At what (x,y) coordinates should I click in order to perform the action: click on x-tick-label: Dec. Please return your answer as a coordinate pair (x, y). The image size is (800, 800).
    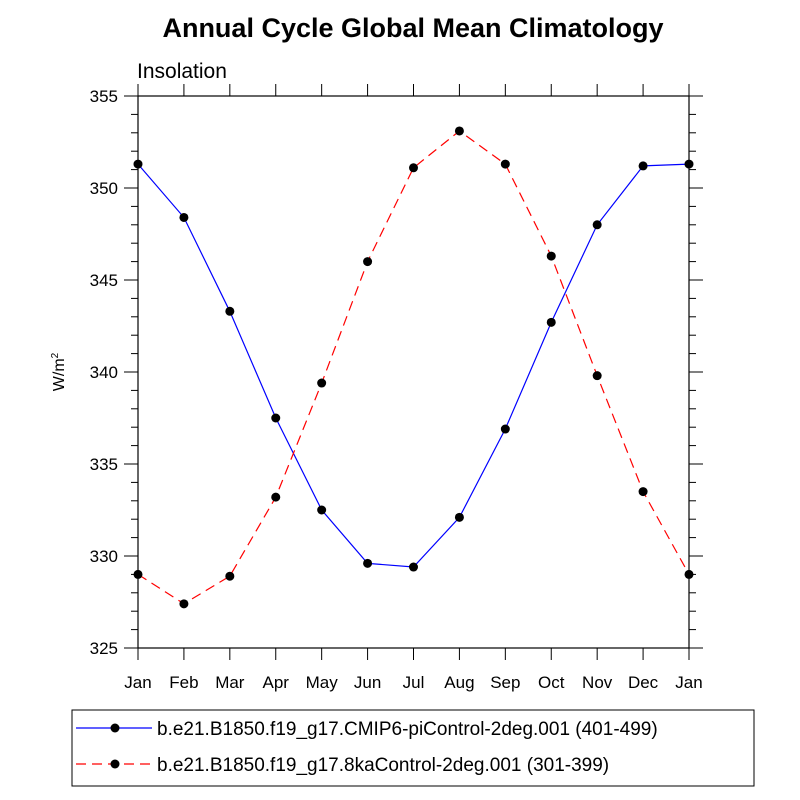
    Looking at the image, I should click on (643, 682).